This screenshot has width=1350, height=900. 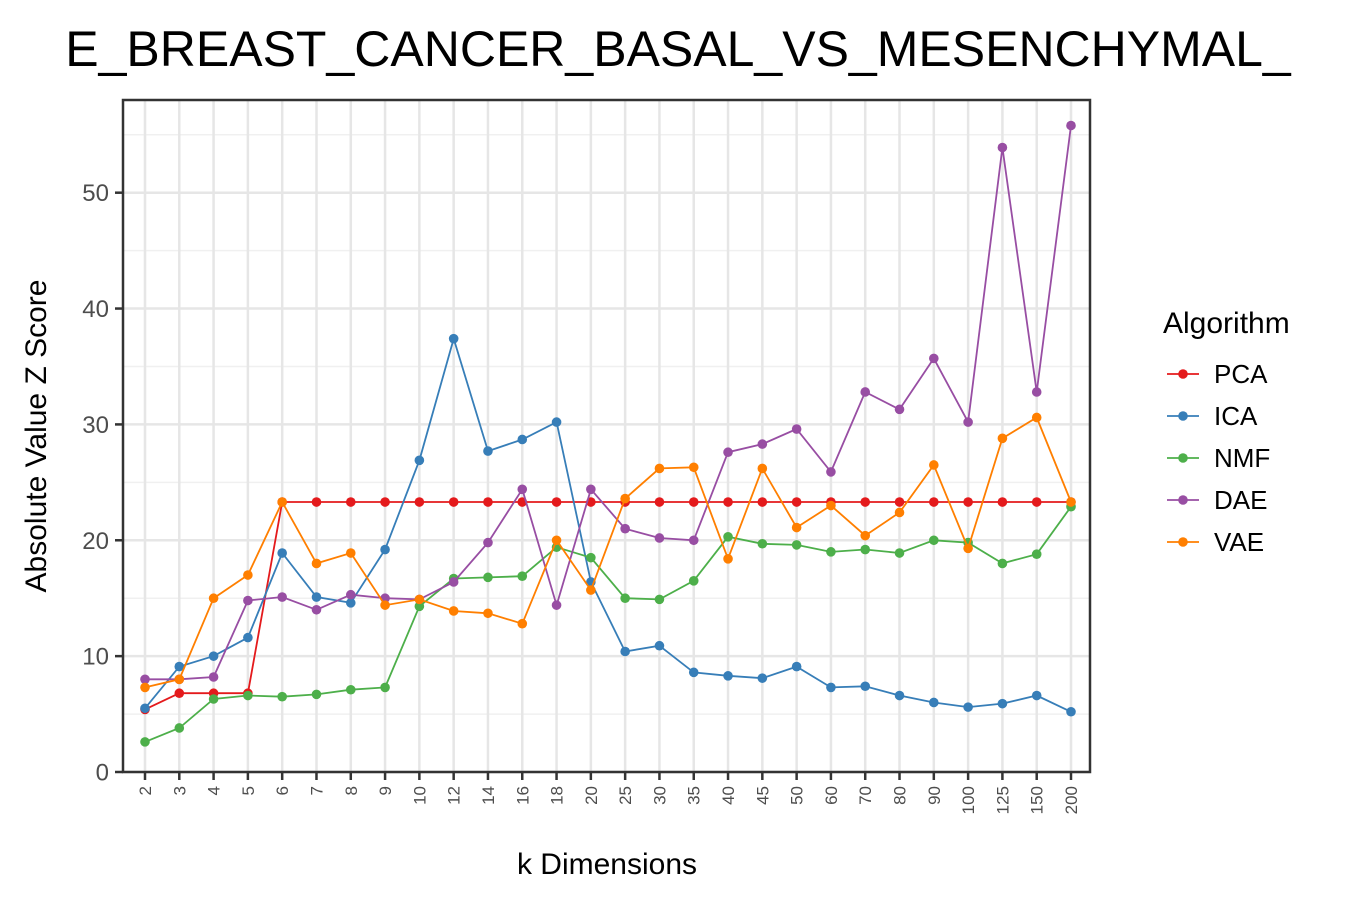 I want to click on x-tick-label: 8, so click(x=351, y=790).